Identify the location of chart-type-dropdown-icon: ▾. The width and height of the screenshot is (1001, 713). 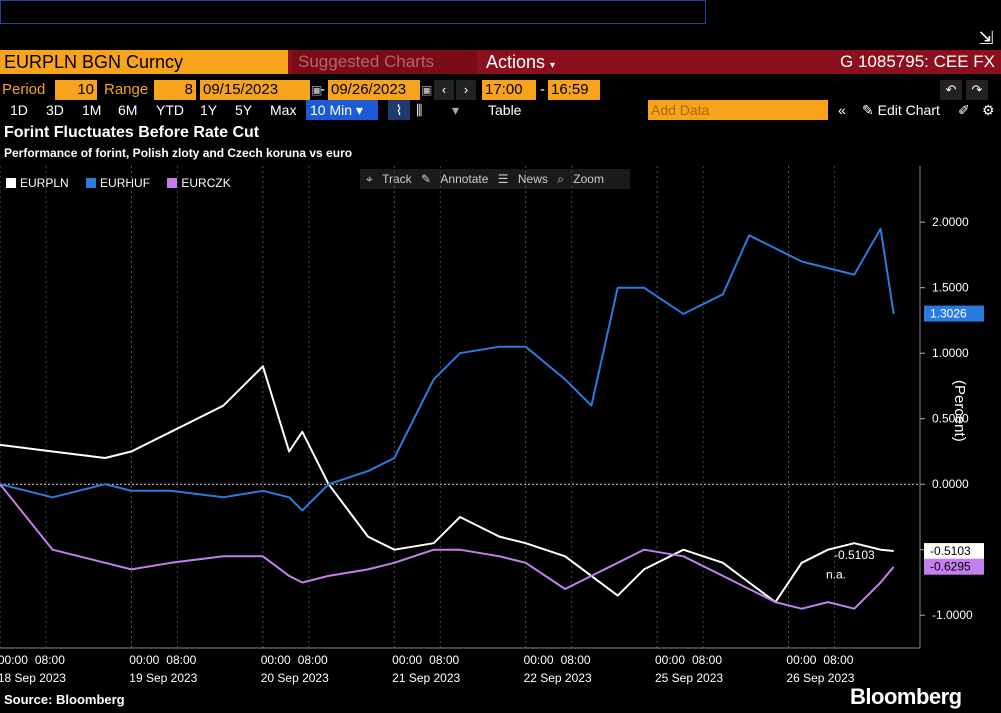
(456, 110).